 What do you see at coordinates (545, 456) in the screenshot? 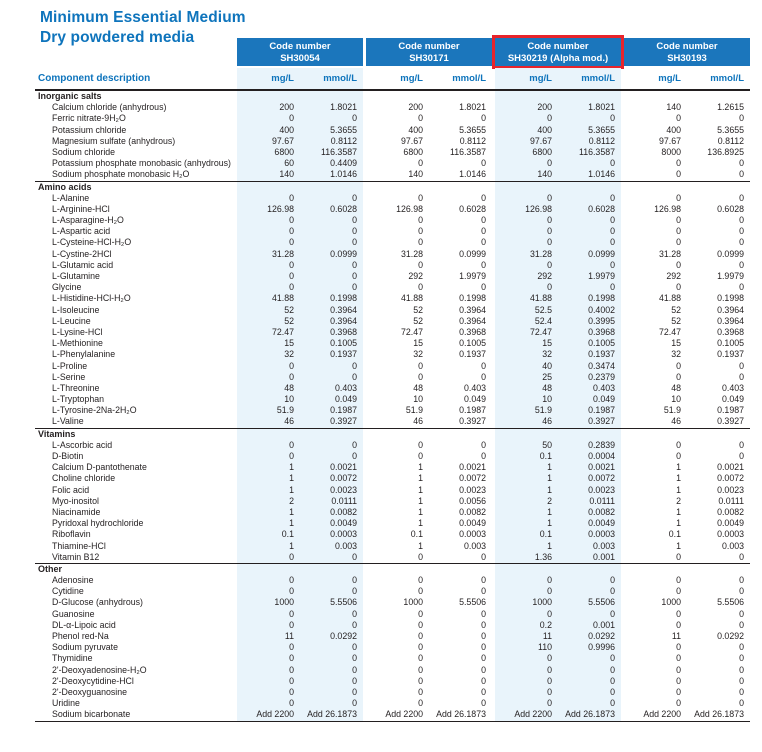
I see `mg-value: 0.1` at bounding box center [545, 456].